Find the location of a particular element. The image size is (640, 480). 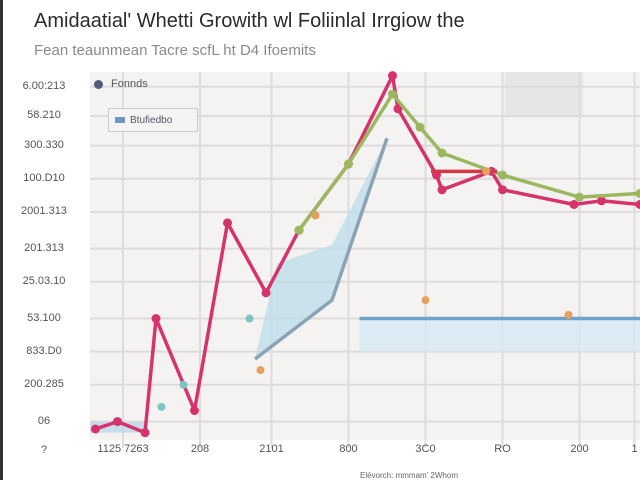

y-tick-label: 6.00:213 is located at coordinates (44, 85).